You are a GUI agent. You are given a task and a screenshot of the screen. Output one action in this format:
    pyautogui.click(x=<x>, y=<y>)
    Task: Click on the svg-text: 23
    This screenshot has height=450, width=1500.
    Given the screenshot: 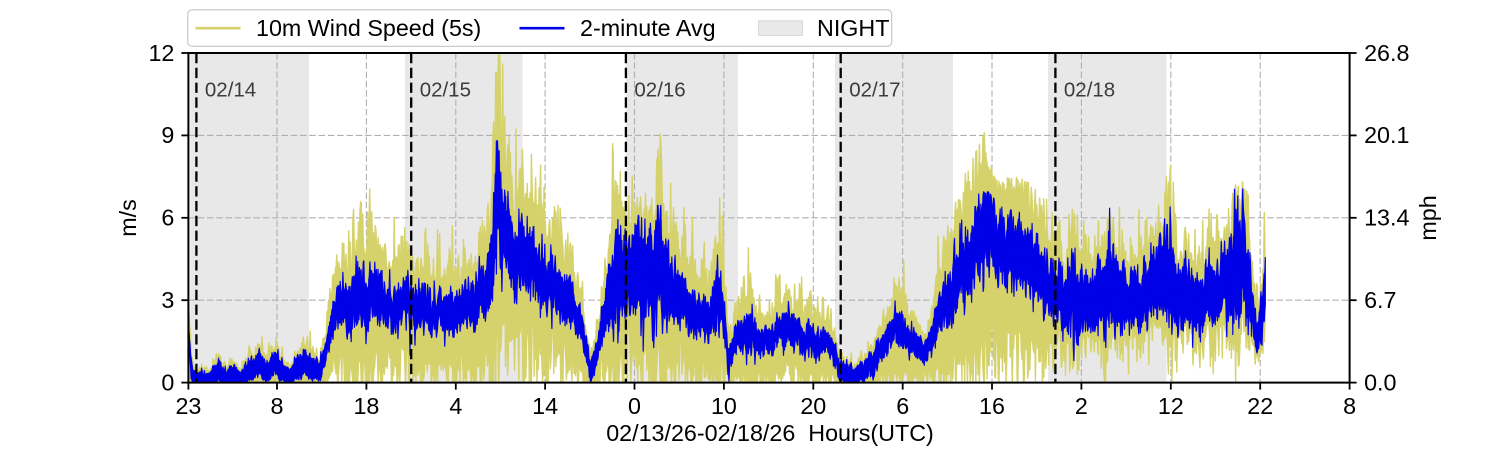 What is the action you would take?
    pyautogui.click(x=188, y=406)
    